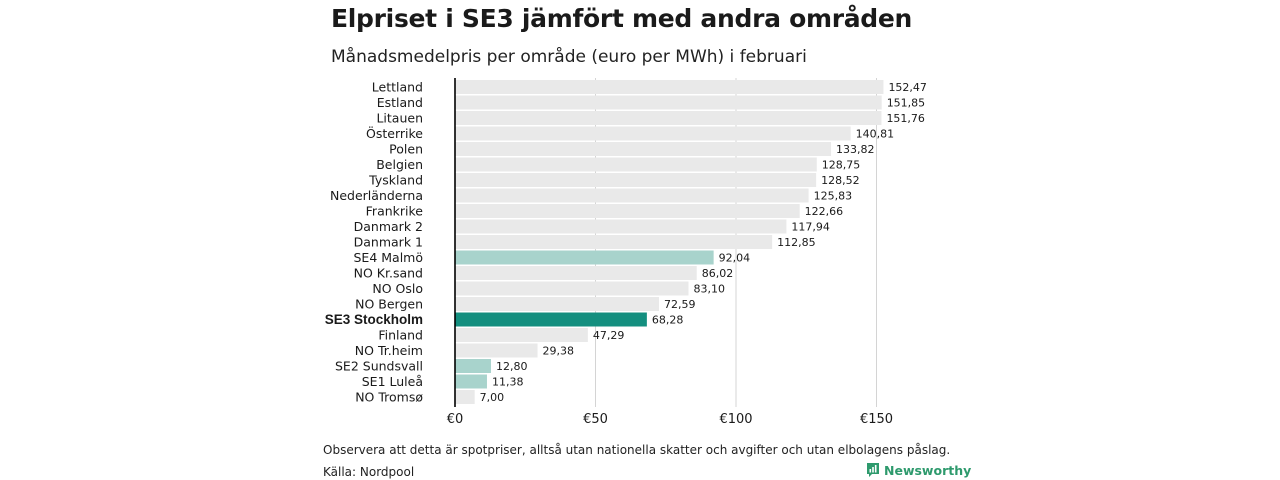  What do you see at coordinates (840, 180) in the screenshot?
I see `value-label: 128,52` at bounding box center [840, 180].